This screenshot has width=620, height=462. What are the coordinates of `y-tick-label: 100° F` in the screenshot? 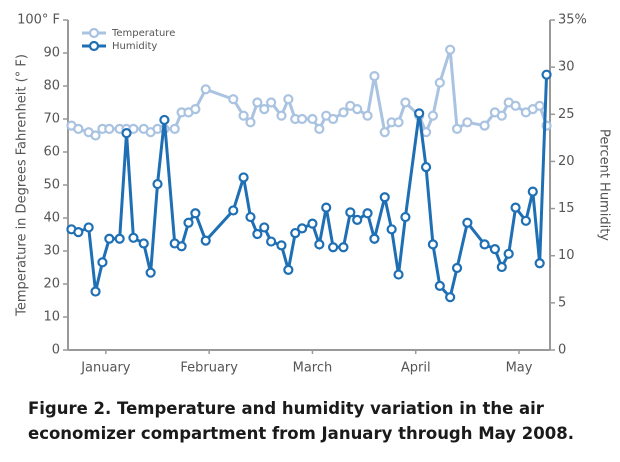 It's located at (38, 20).